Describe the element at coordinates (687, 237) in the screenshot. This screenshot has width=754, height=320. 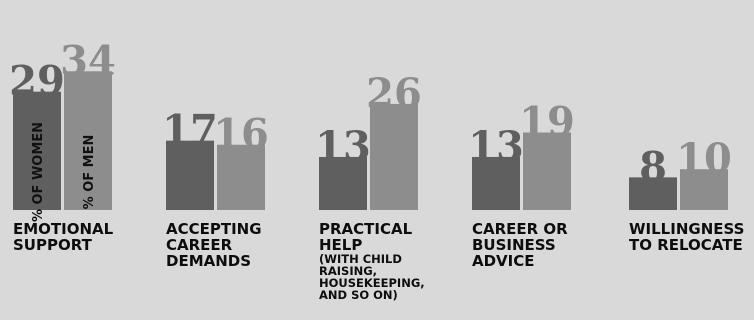
I see `category-label-4: WILLINGNESS TO RELOCATE` at that location.